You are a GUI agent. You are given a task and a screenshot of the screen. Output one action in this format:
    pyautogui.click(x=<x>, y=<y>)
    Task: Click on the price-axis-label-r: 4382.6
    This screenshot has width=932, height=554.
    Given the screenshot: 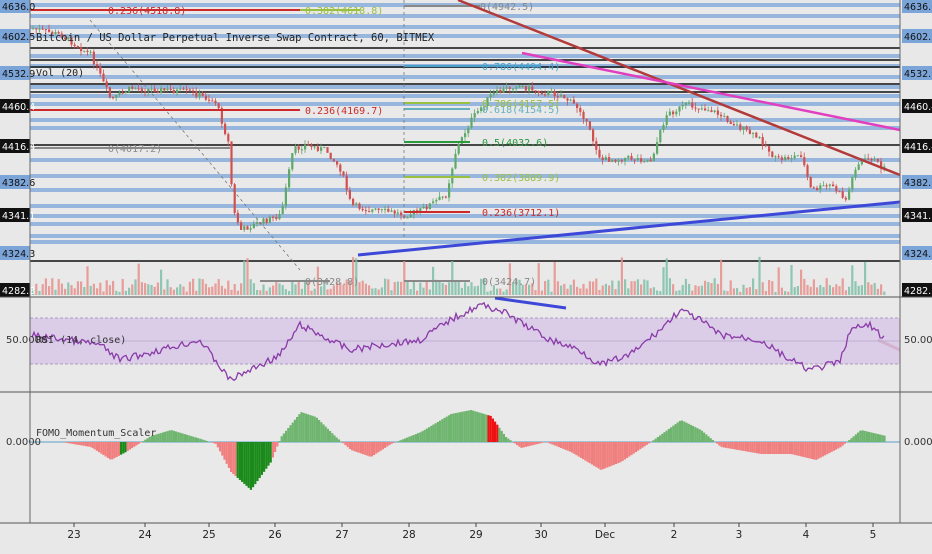 What is the action you would take?
    pyautogui.click(x=918, y=183)
    